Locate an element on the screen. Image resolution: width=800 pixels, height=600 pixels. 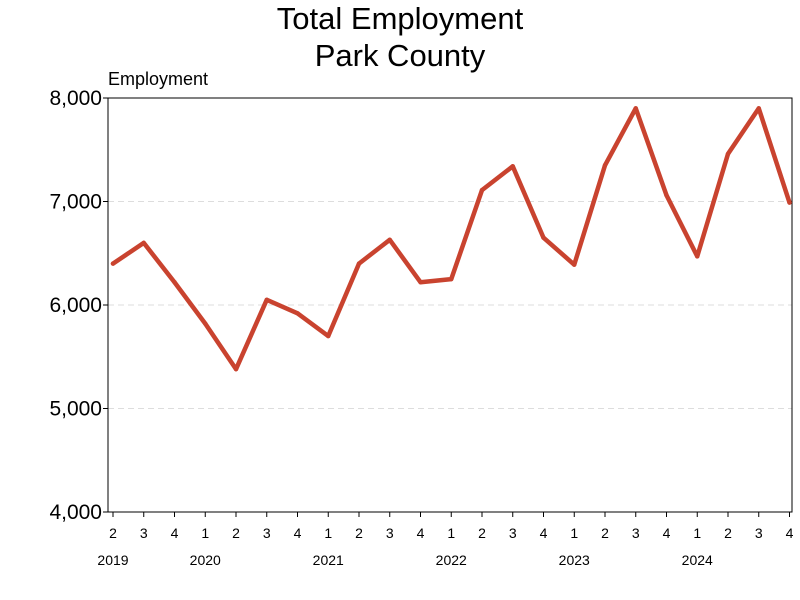
year-label: 2021 is located at coordinates (328, 560).